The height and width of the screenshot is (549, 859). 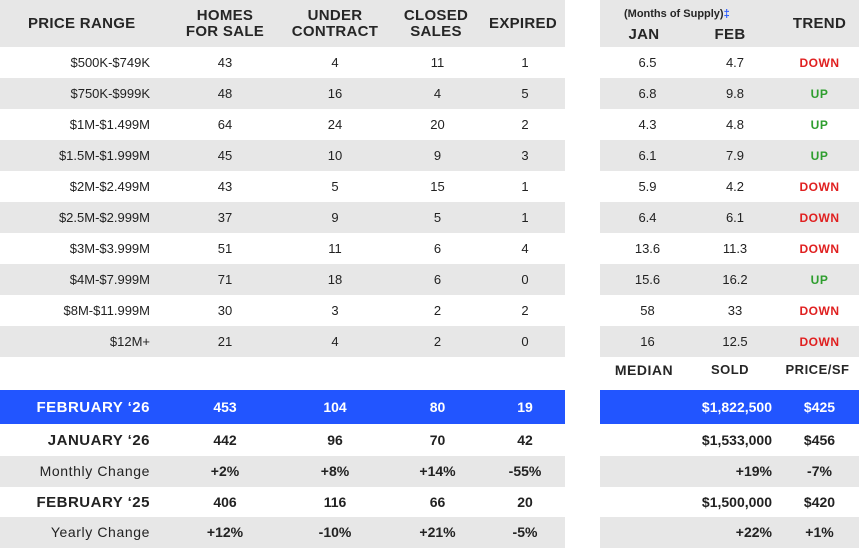 I want to click on price-range-cell: $750K-$999K, so click(x=110, y=93).